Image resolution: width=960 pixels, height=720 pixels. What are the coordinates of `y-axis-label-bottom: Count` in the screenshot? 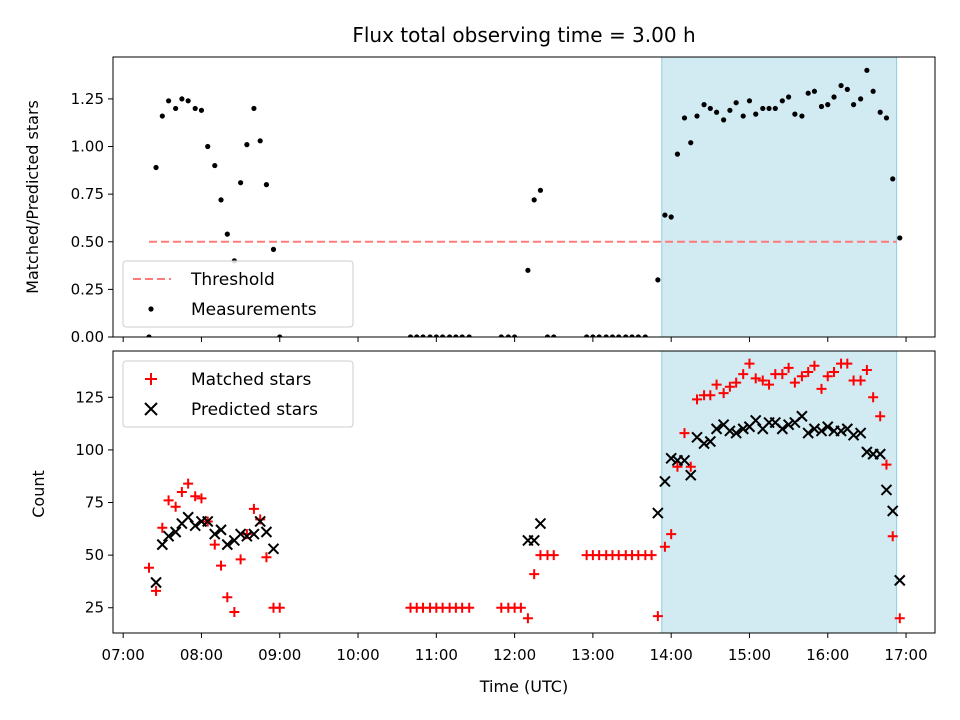 It's located at (38, 494).